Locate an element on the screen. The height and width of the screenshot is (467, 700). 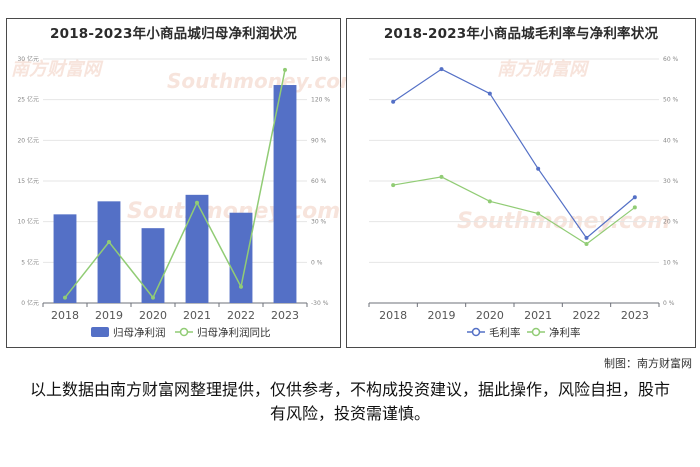
yoy-point-2018 is located at coordinates (65, 297).